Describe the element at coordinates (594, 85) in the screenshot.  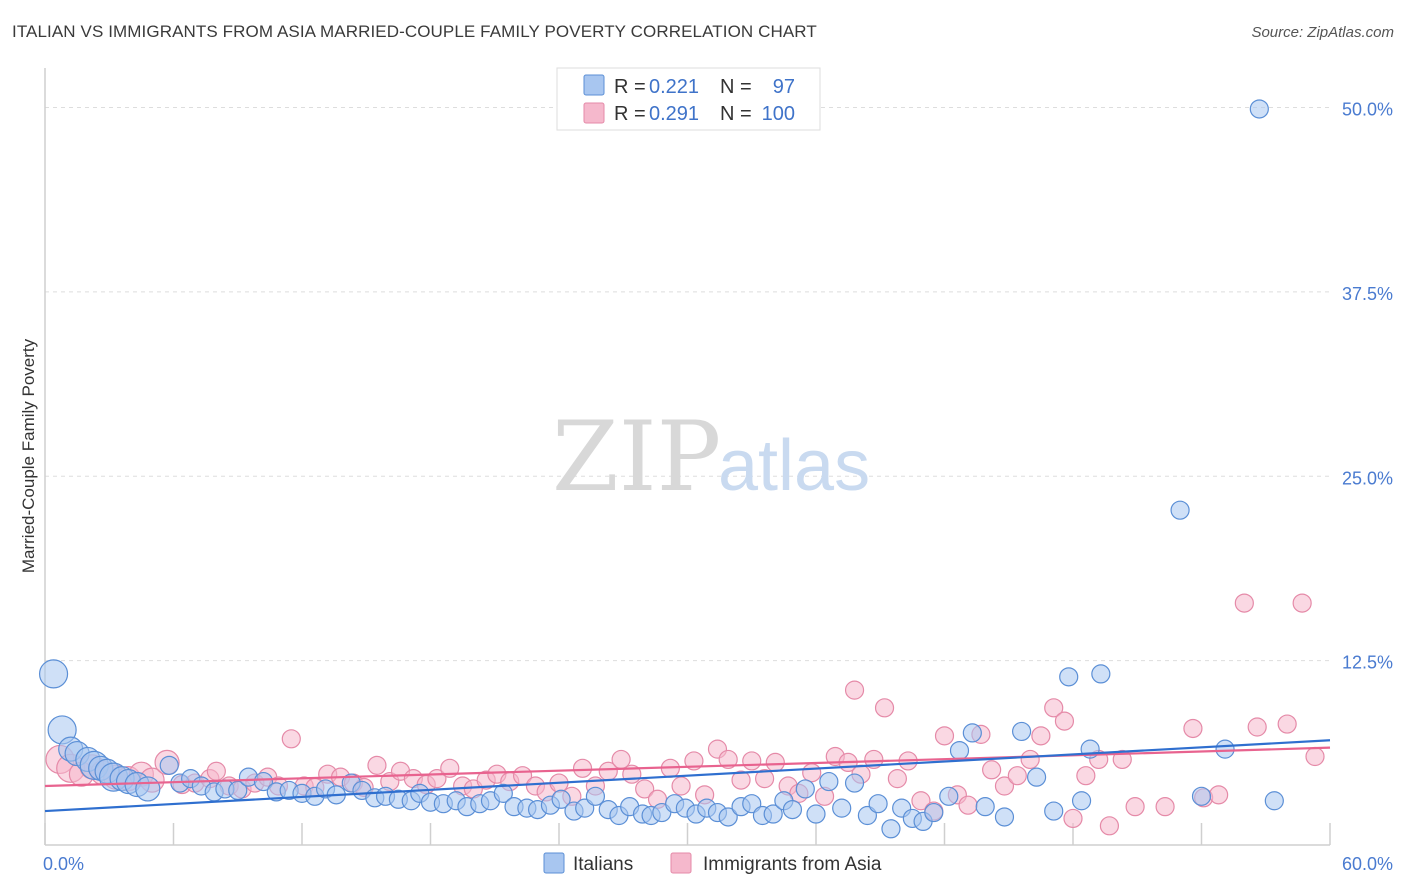
I see `legend-swatch-italians` at that location.